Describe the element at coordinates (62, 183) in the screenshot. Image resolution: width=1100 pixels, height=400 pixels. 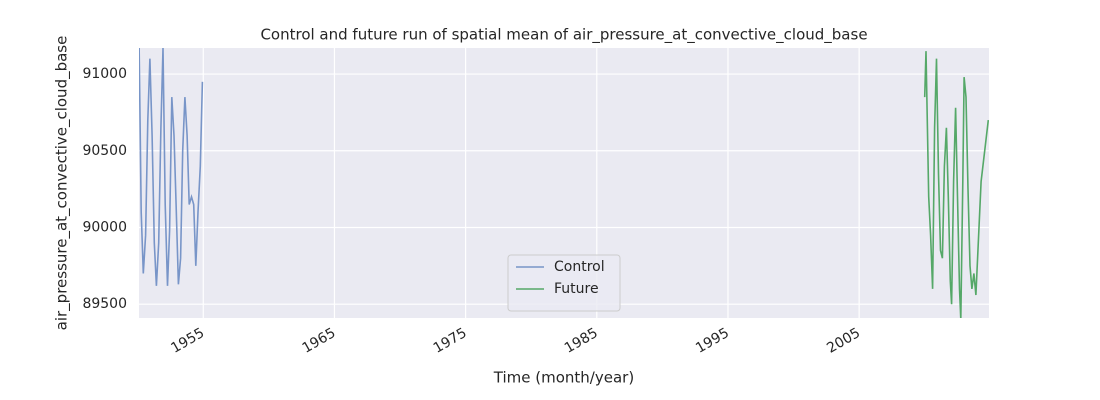
I see `y-axis-label: air_pressure_at_convective_cloud_base` at that location.